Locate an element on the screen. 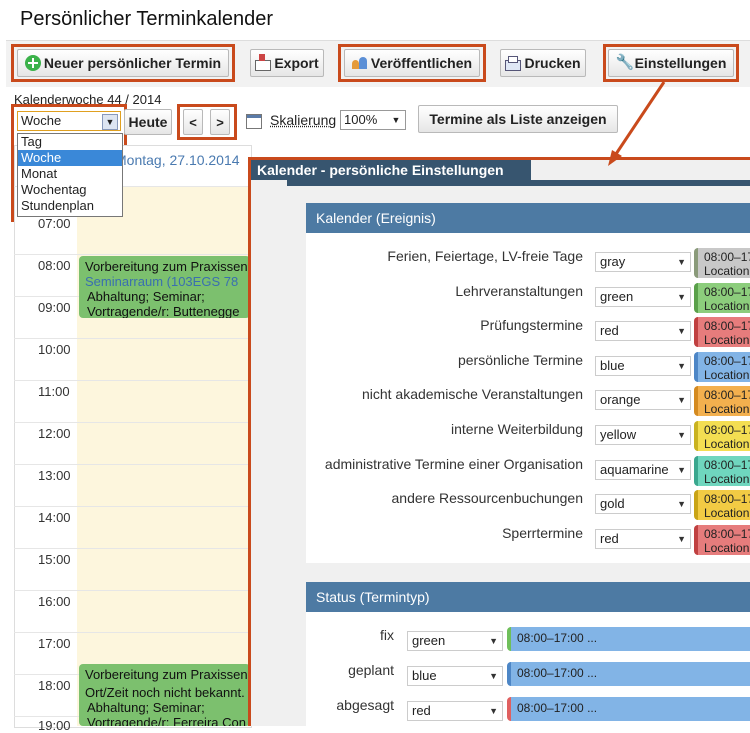 The height and width of the screenshot is (733, 750). settings-button: 🔧 Einstellungen is located at coordinates (671, 63).